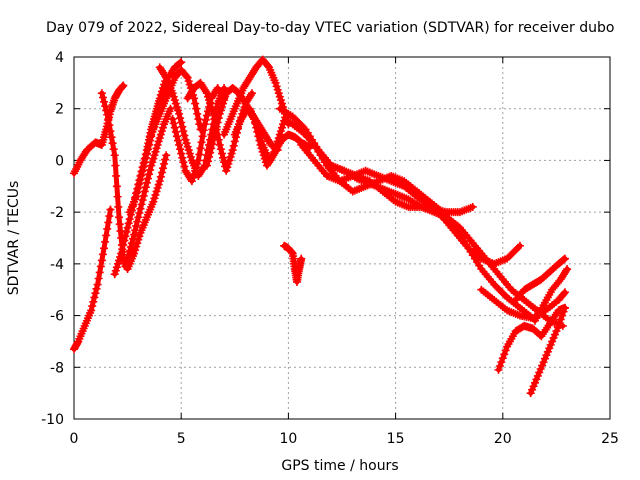 The height and width of the screenshot is (480, 640). Describe the element at coordinates (57, 213) in the screenshot. I see `y-tick-label: -2` at that location.